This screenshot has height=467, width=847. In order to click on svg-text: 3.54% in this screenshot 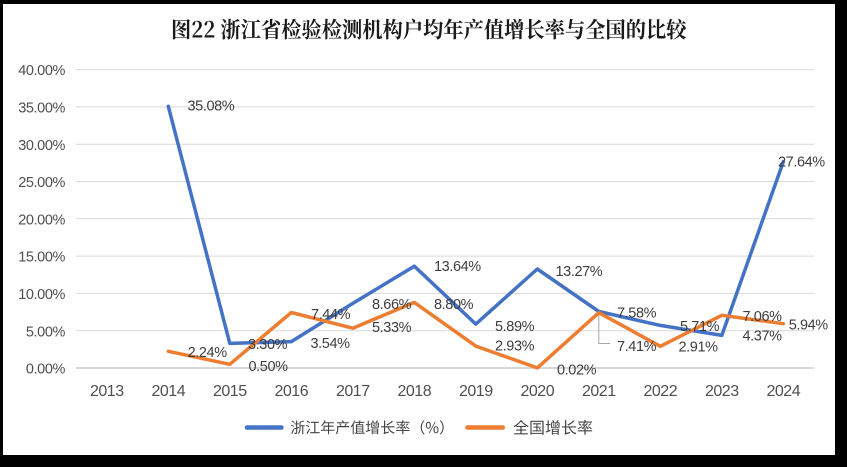, I will do `click(331, 344)`.